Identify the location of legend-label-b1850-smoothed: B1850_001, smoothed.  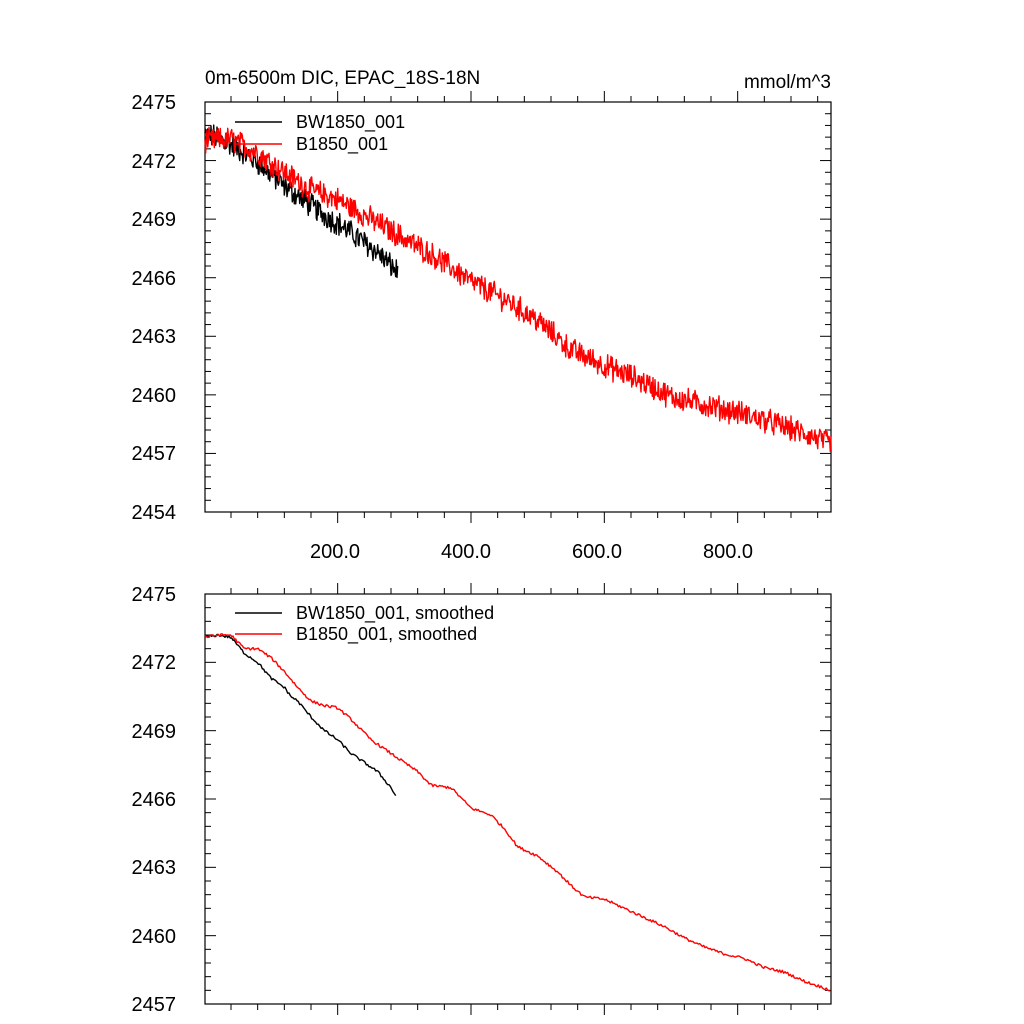
(386, 634).